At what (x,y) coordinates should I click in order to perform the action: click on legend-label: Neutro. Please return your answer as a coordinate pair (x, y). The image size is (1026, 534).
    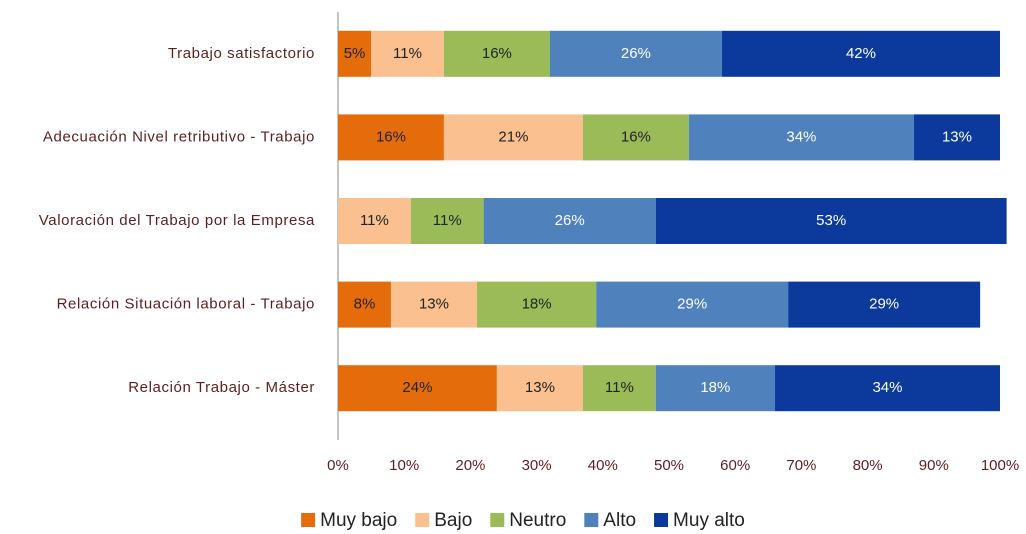
    Looking at the image, I should click on (537, 520).